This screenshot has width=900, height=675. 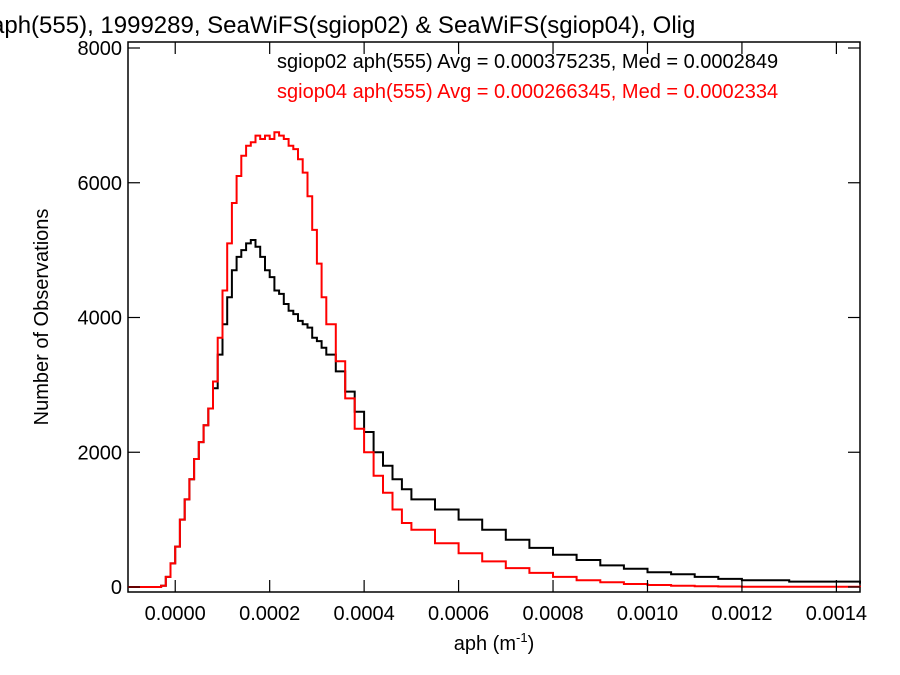 I want to click on x-tick-label: 0.0010, so click(x=647, y=614).